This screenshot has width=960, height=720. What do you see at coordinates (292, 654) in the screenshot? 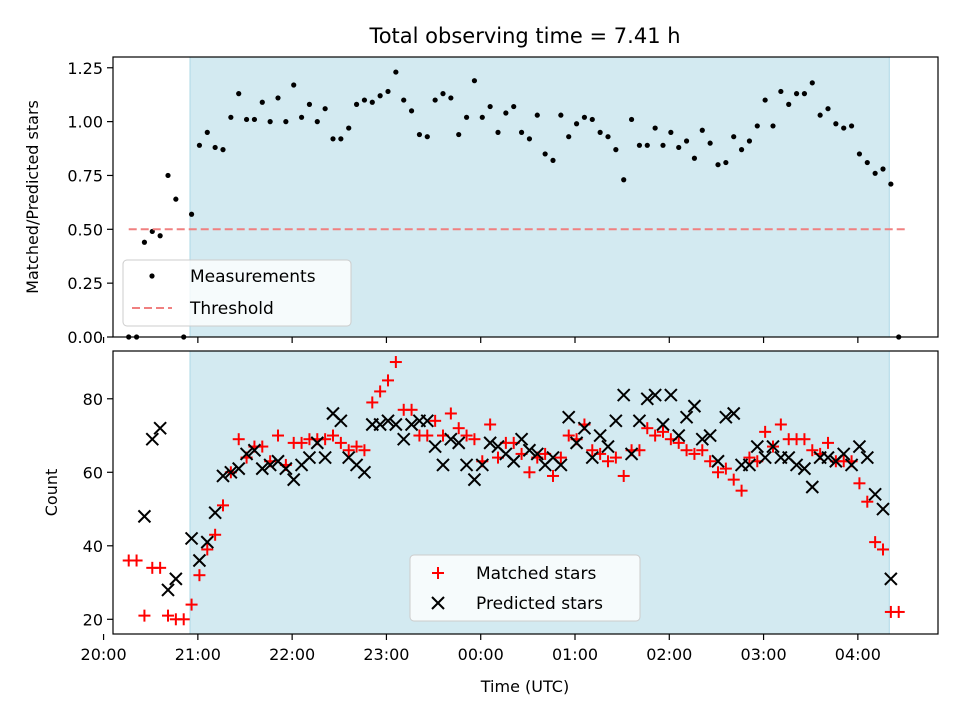
I see `x-tick-label: 22:00` at bounding box center [292, 654].